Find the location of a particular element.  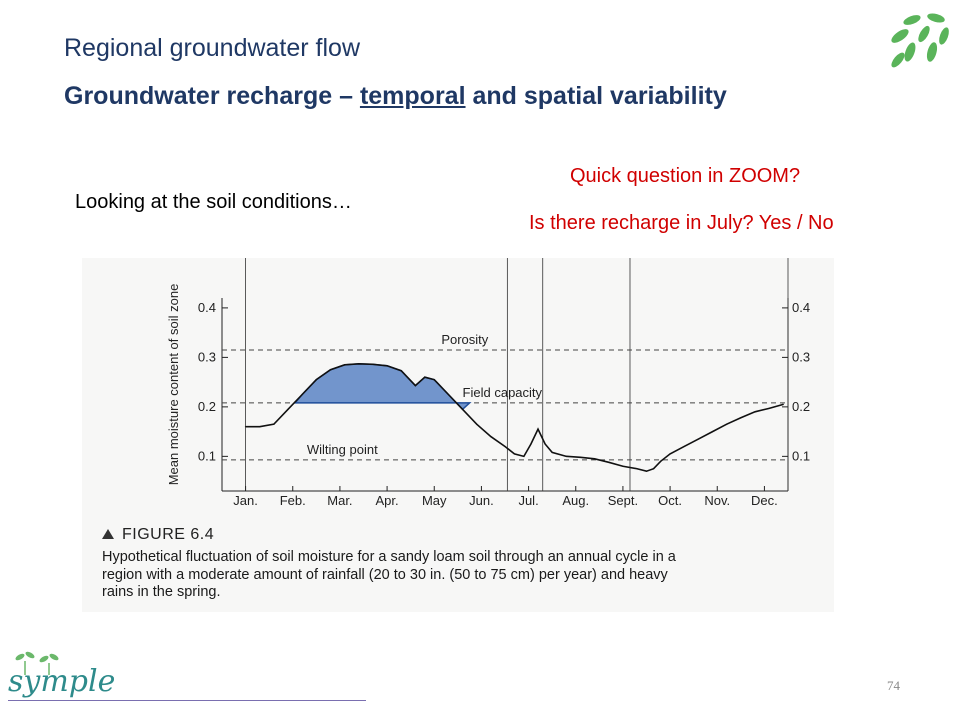

reference-label: Wilting point is located at coordinates (342, 449).